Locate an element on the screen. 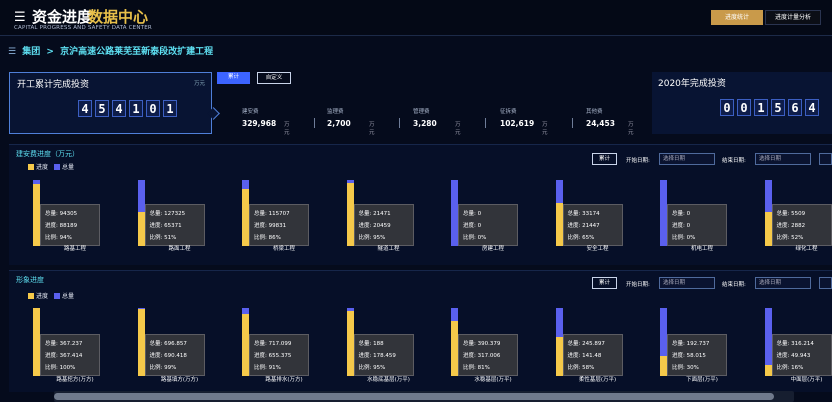  progress-analysis-button: 进度计量分析 is located at coordinates (793, 17).